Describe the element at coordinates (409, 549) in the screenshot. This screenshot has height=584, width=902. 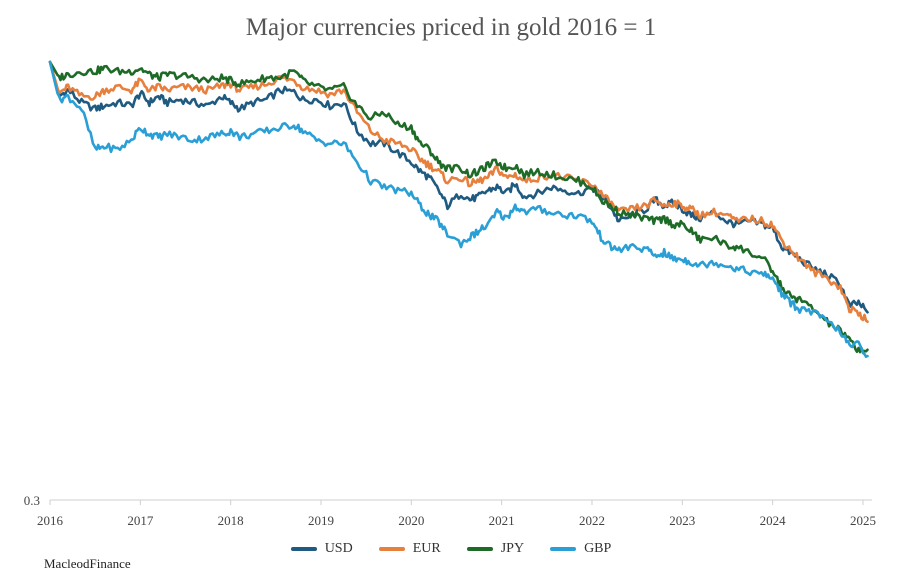
I see `legend-item-eur: EUR` at that location.